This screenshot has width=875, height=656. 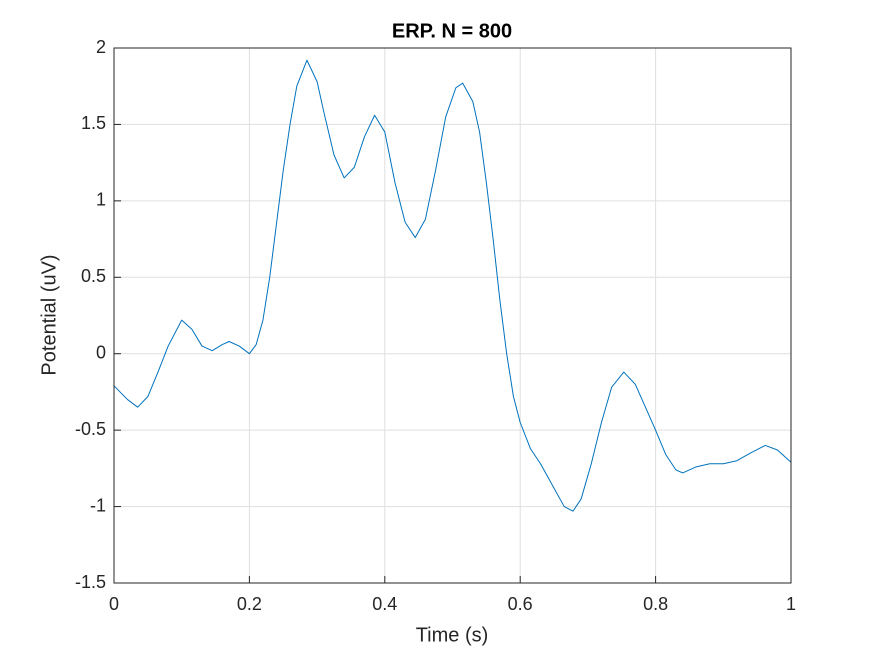 I want to click on chart-title: ERP. N = 800, so click(x=452, y=31).